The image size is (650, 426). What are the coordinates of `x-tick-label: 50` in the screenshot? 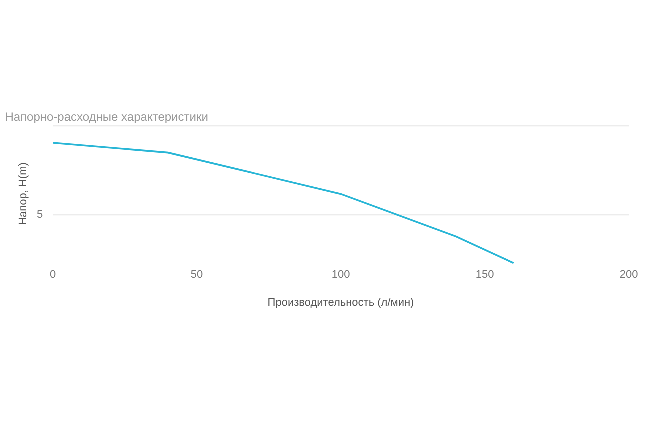 It's located at (197, 275).